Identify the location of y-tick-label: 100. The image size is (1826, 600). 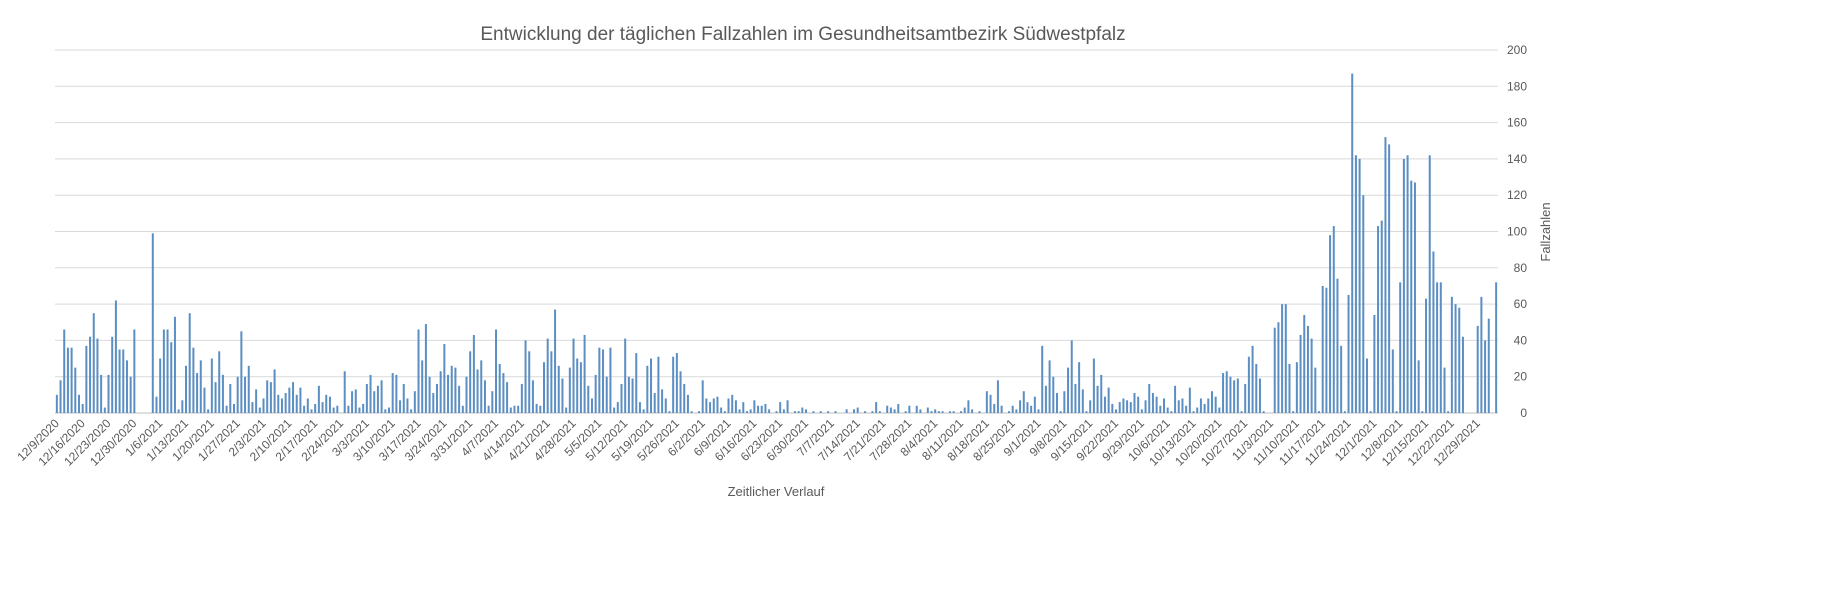
(1517, 232).